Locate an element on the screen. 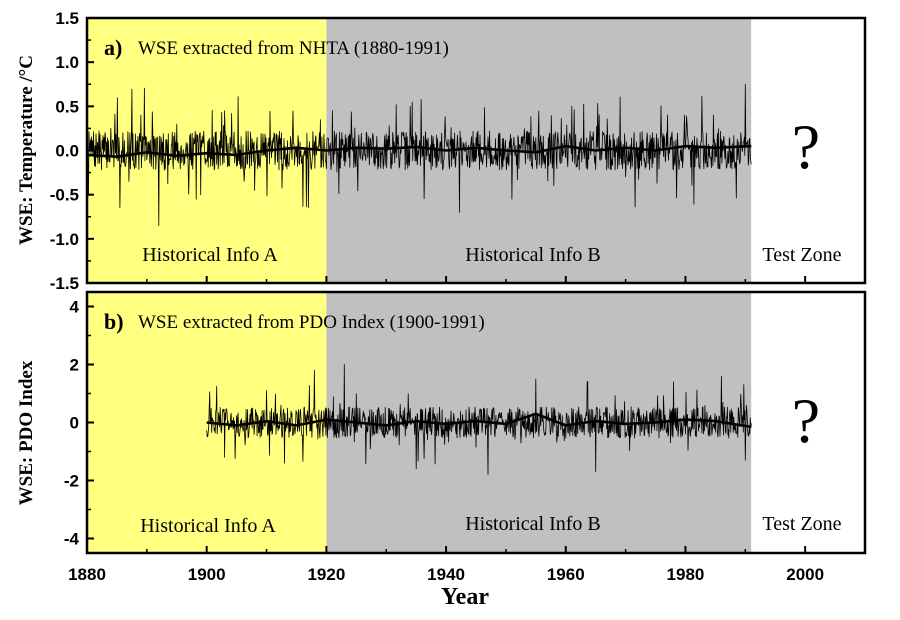 Image resolution: width=900 pixels, height=620 pixels. x-tick-label: 1980 is located at coordinates (686, 574).